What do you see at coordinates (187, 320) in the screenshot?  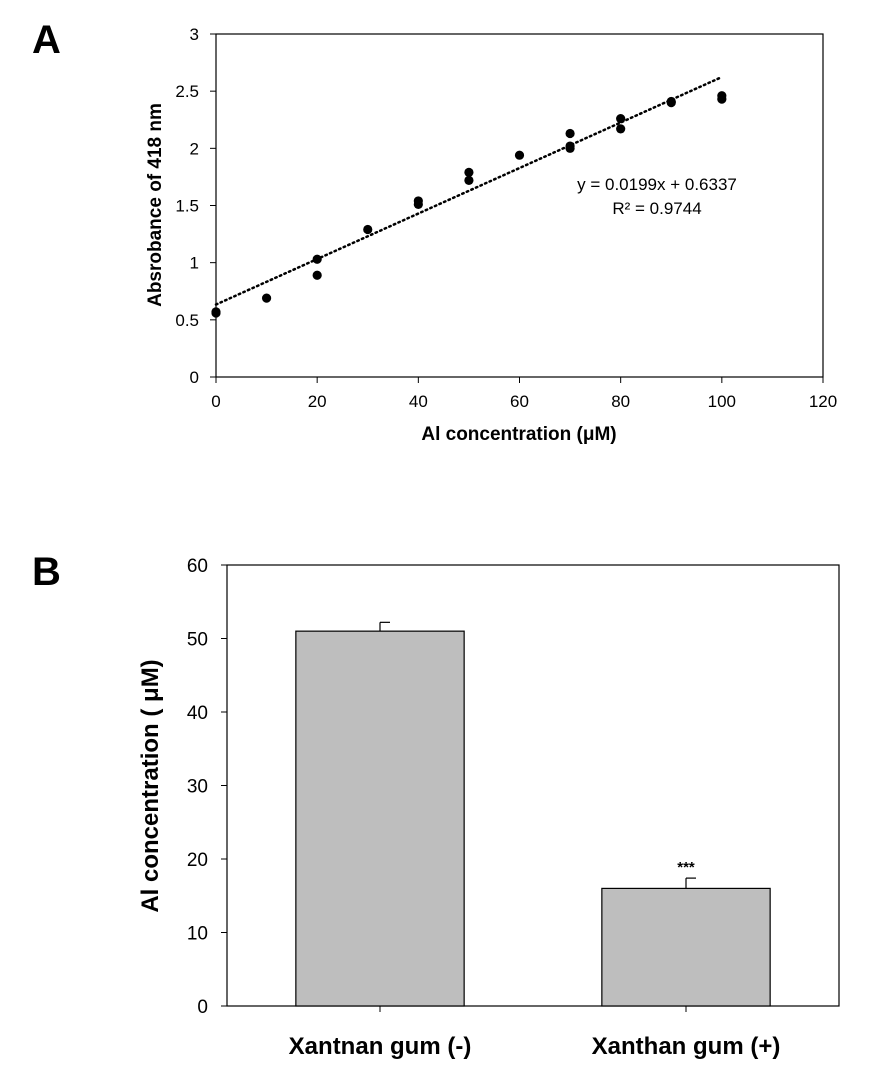 I see `chart-a-y-tick-label: 0.5` at bounding box center [187, 320].